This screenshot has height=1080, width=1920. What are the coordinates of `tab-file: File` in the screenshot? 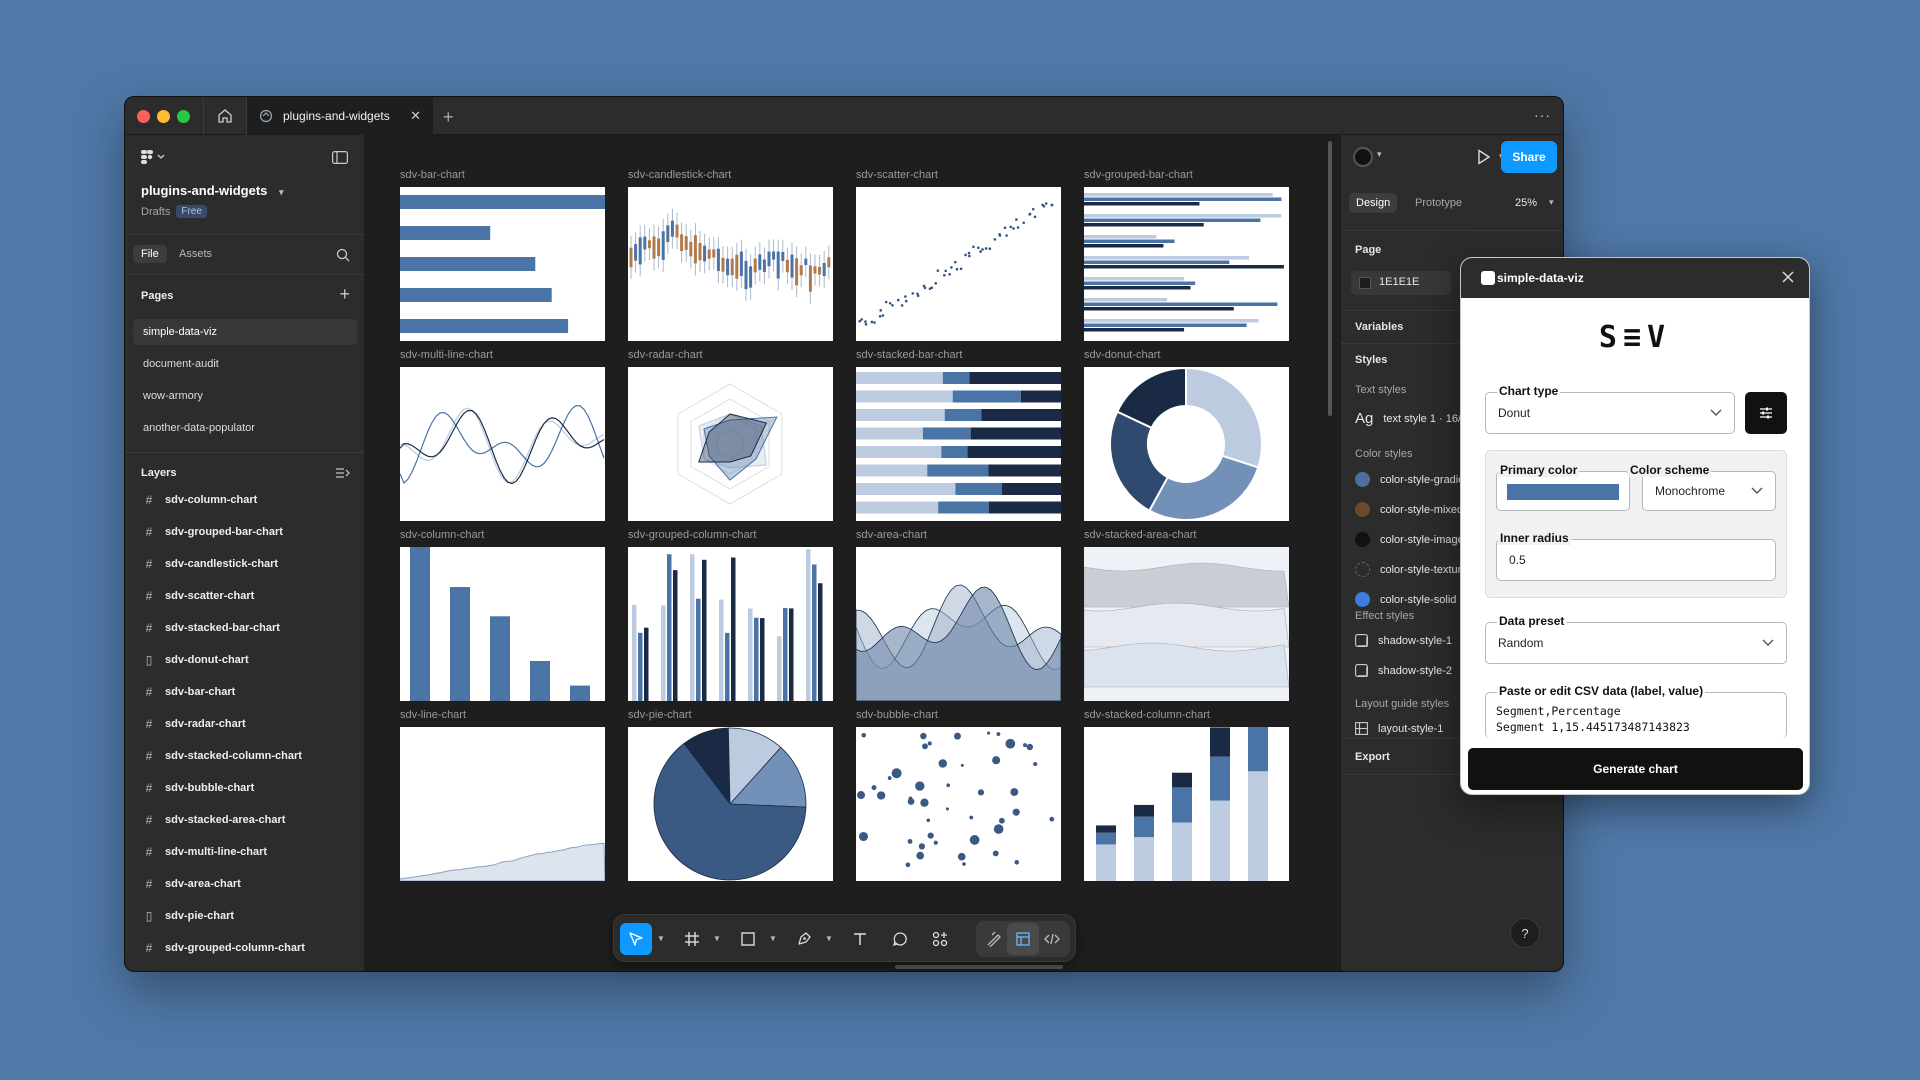 It's located at (150, 254).